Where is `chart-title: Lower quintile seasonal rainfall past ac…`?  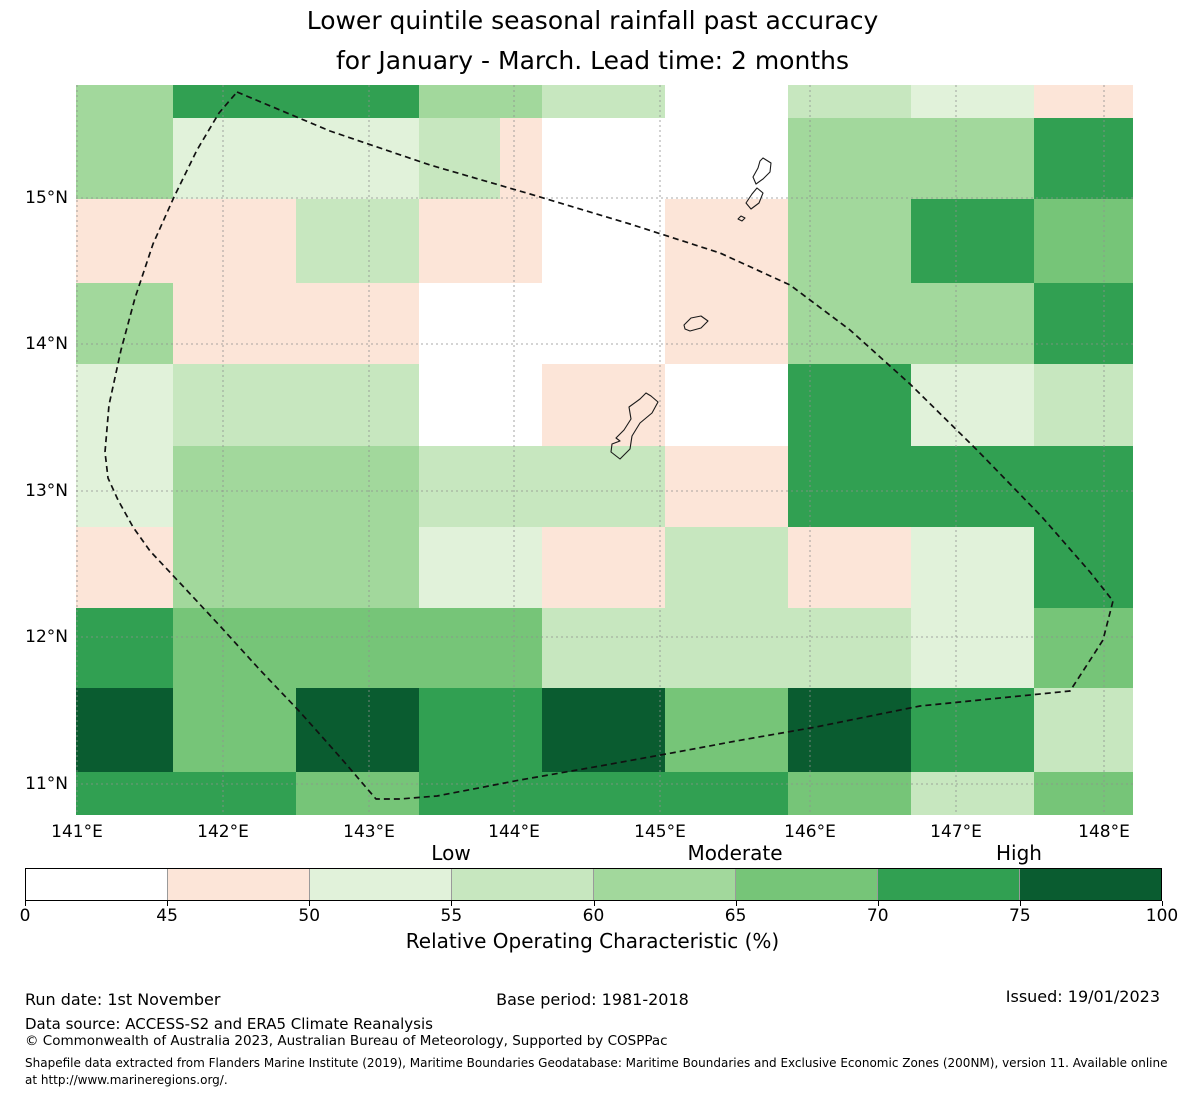
chart-title: Lower quintile seasonal rainfall past ac… is located at coordinates (592, 41).